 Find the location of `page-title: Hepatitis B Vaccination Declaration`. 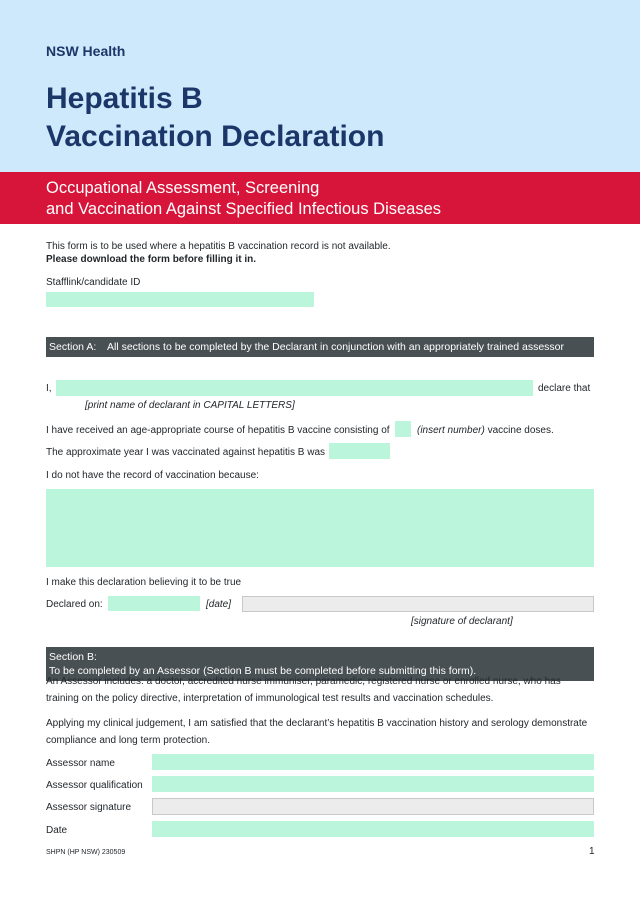

page-title: Hepatitis B Vaccination Declaration is located at coordinates (215, 118).